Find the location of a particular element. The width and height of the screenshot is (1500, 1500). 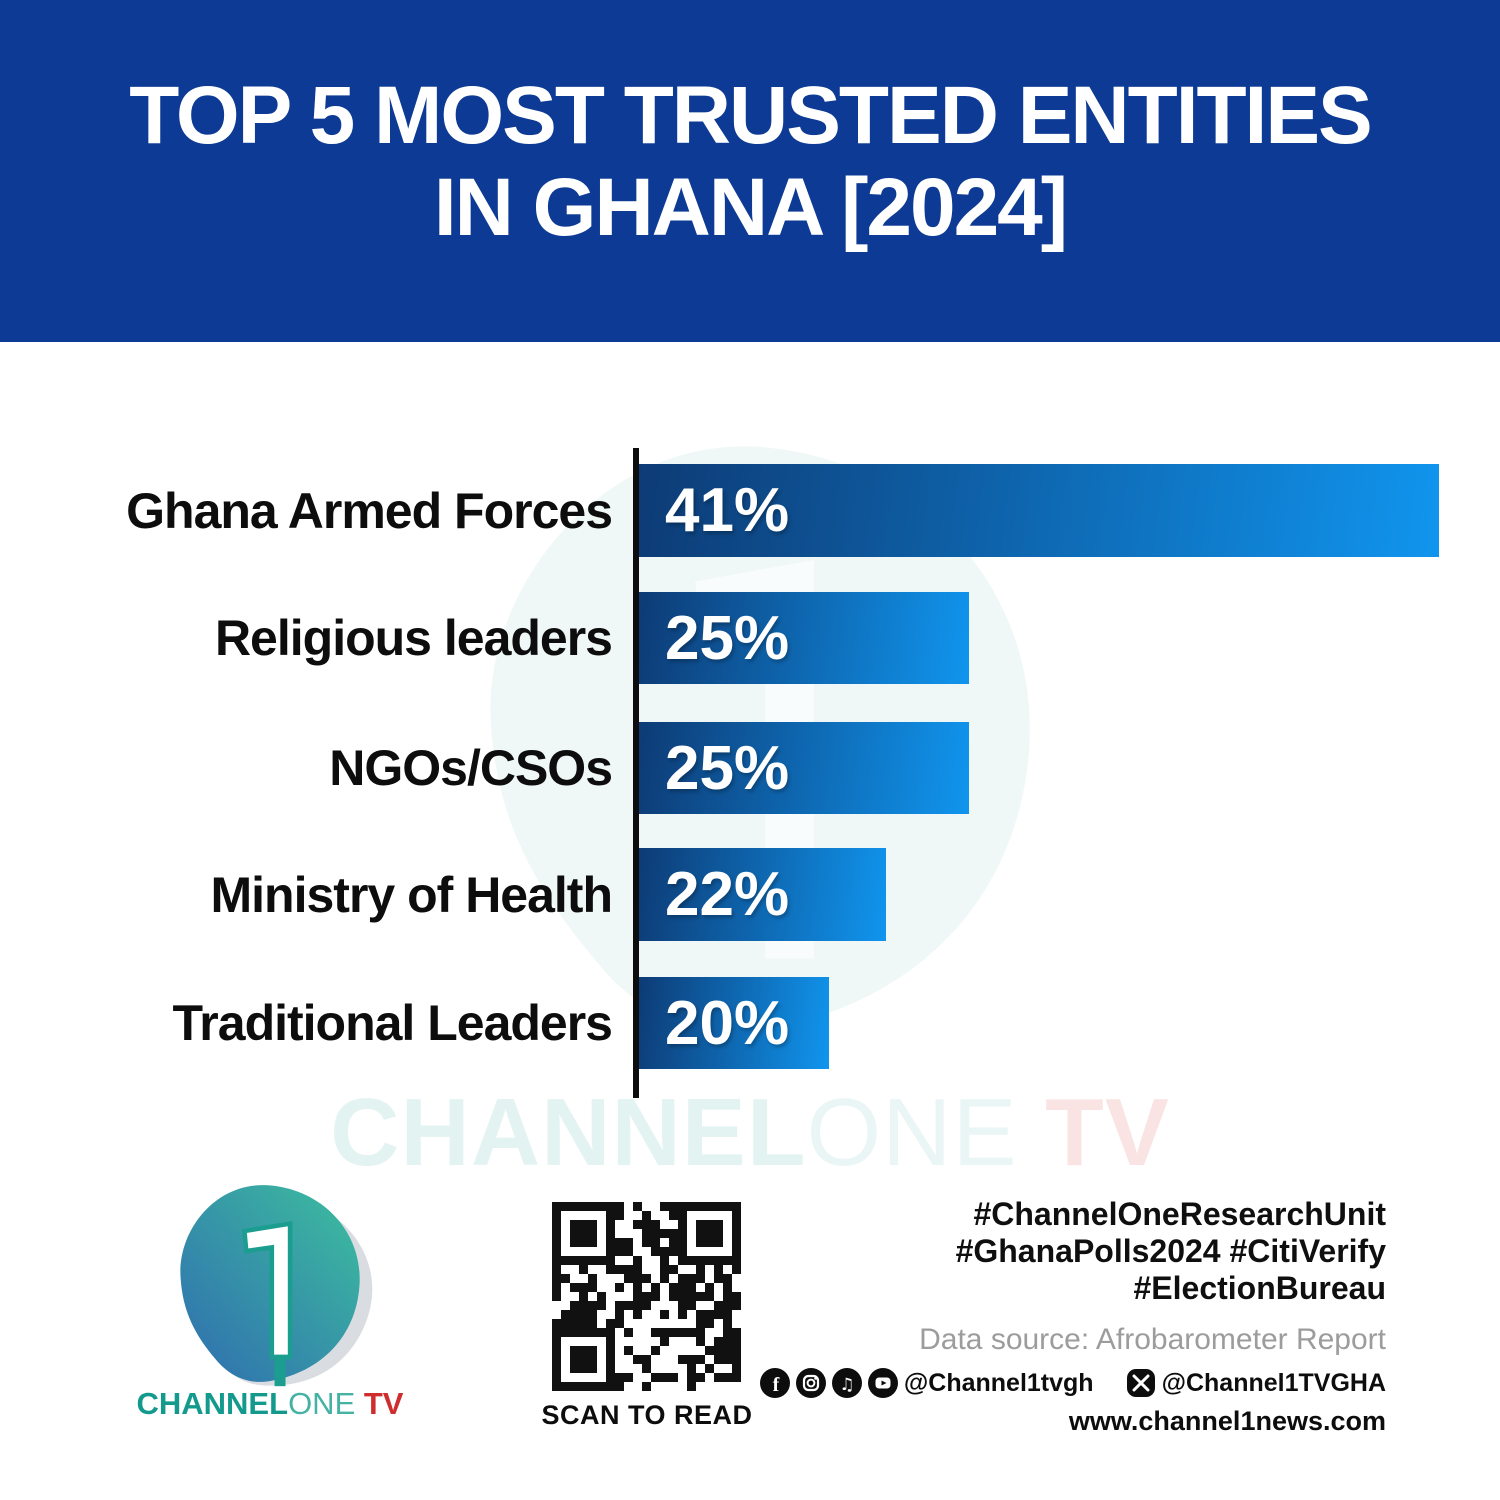

hashtag-line-1: #ChannelOneResearchUnit is located at coordinates (1179, 1214).